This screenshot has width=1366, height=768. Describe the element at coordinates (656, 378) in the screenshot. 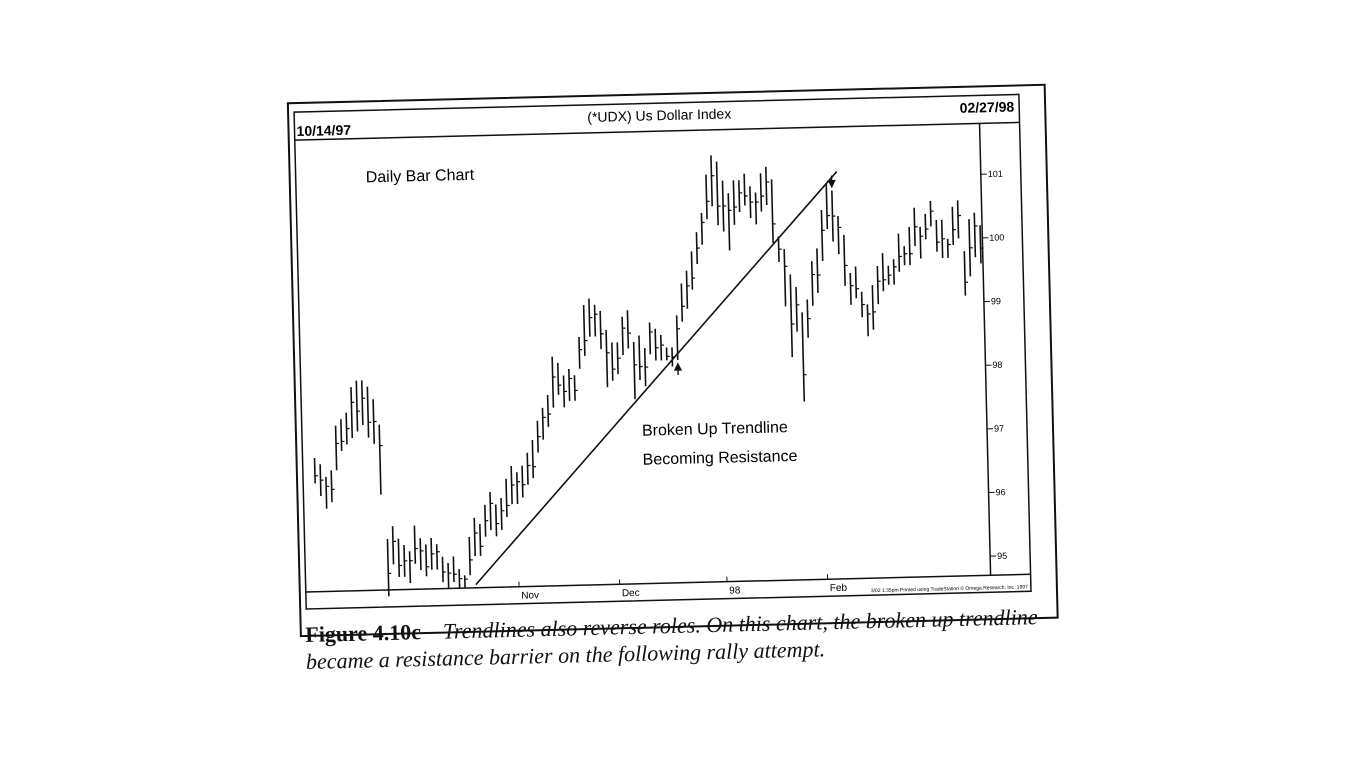

I see `trendline` at that location.